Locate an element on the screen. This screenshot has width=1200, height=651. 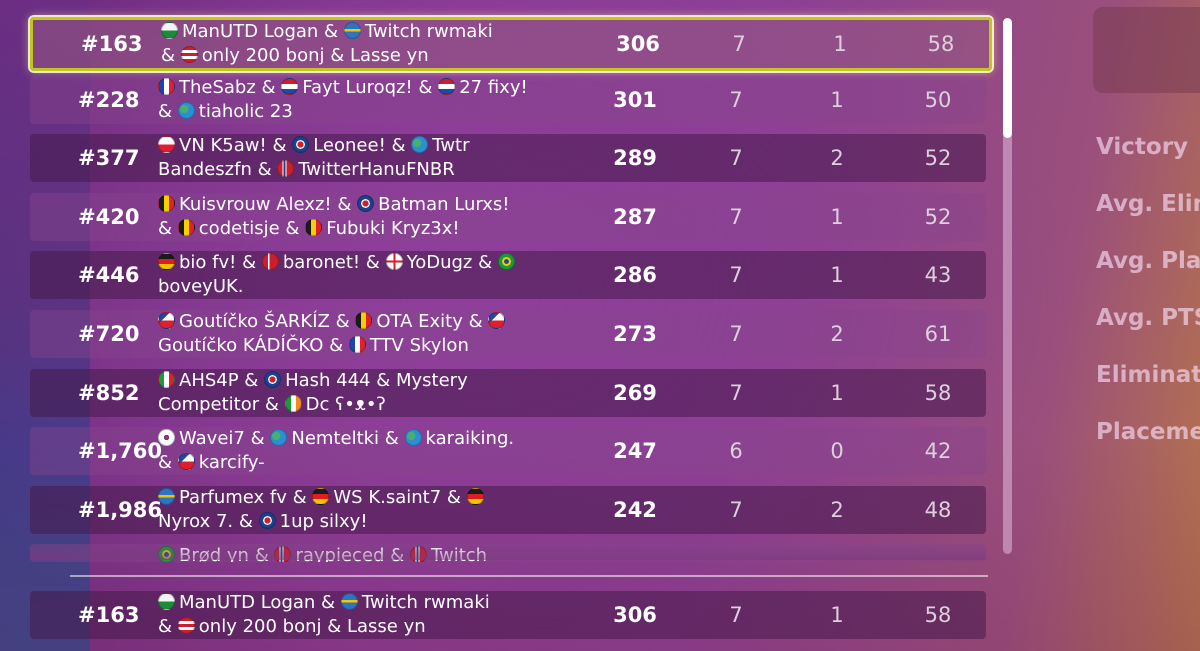
poland-flag-icon is located at coordinates (166, 145).